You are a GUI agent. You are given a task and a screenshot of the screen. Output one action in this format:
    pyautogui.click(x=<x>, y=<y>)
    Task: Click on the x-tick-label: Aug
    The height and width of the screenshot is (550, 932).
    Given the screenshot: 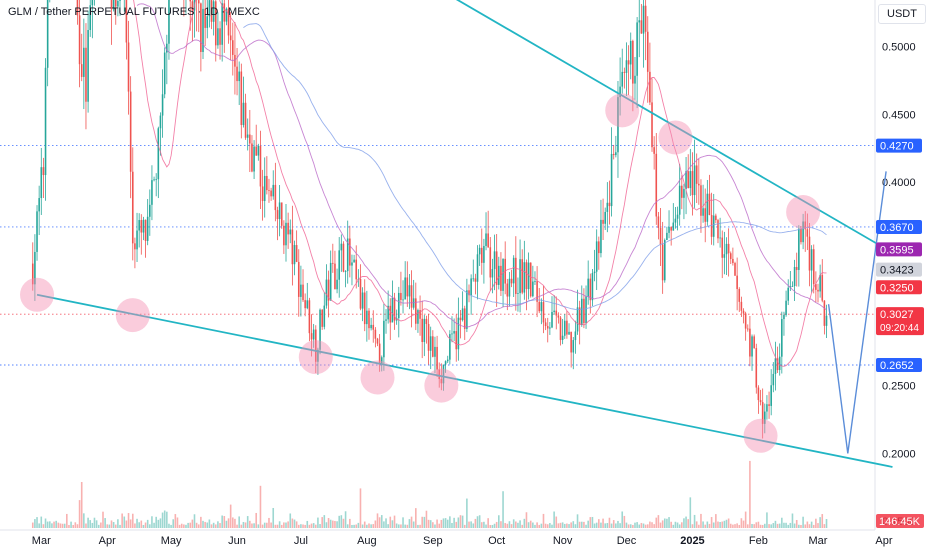 What is the action you would take?
    pyautogui.click(x=367, y=541)
    